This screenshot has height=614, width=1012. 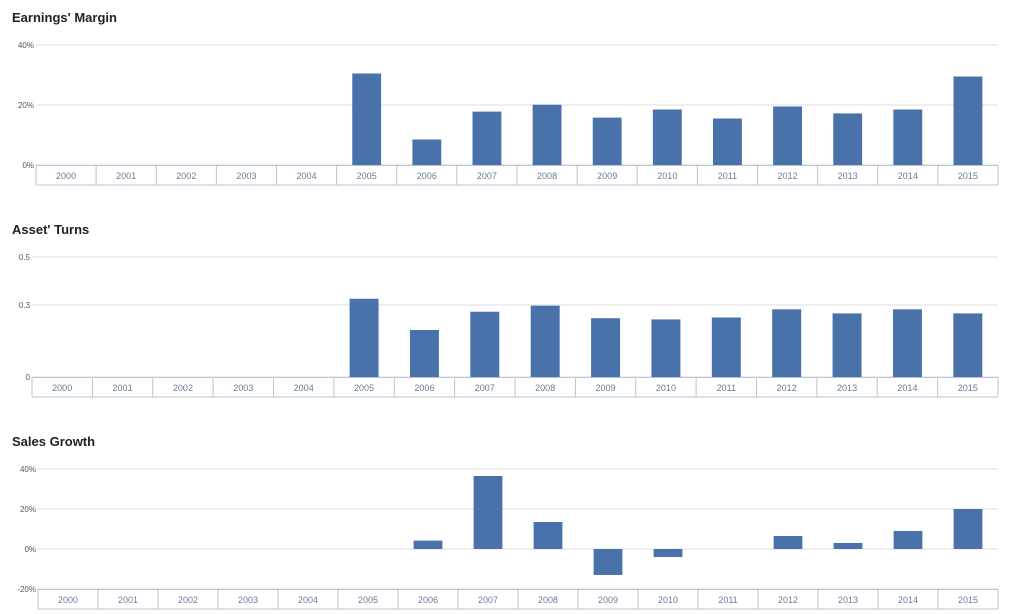 What do you see at coordinates (25, 305) in the screenshot?
I see `y-tick-label: 0.3` at bounding box center [25, 305].